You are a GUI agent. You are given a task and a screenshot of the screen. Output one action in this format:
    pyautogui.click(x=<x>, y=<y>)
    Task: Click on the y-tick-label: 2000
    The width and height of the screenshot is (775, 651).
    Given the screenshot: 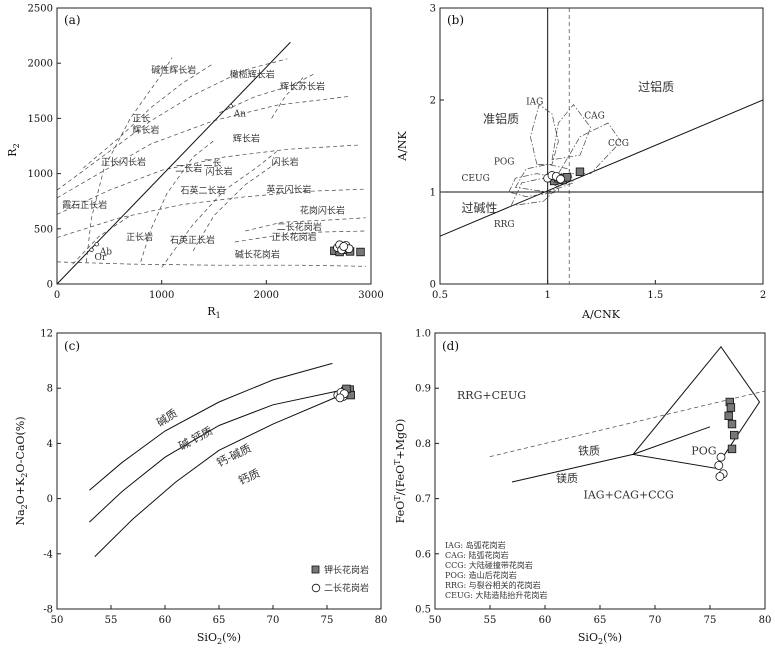 What is the action you would take?
    pyautogui.click(x=40, y=64)
    